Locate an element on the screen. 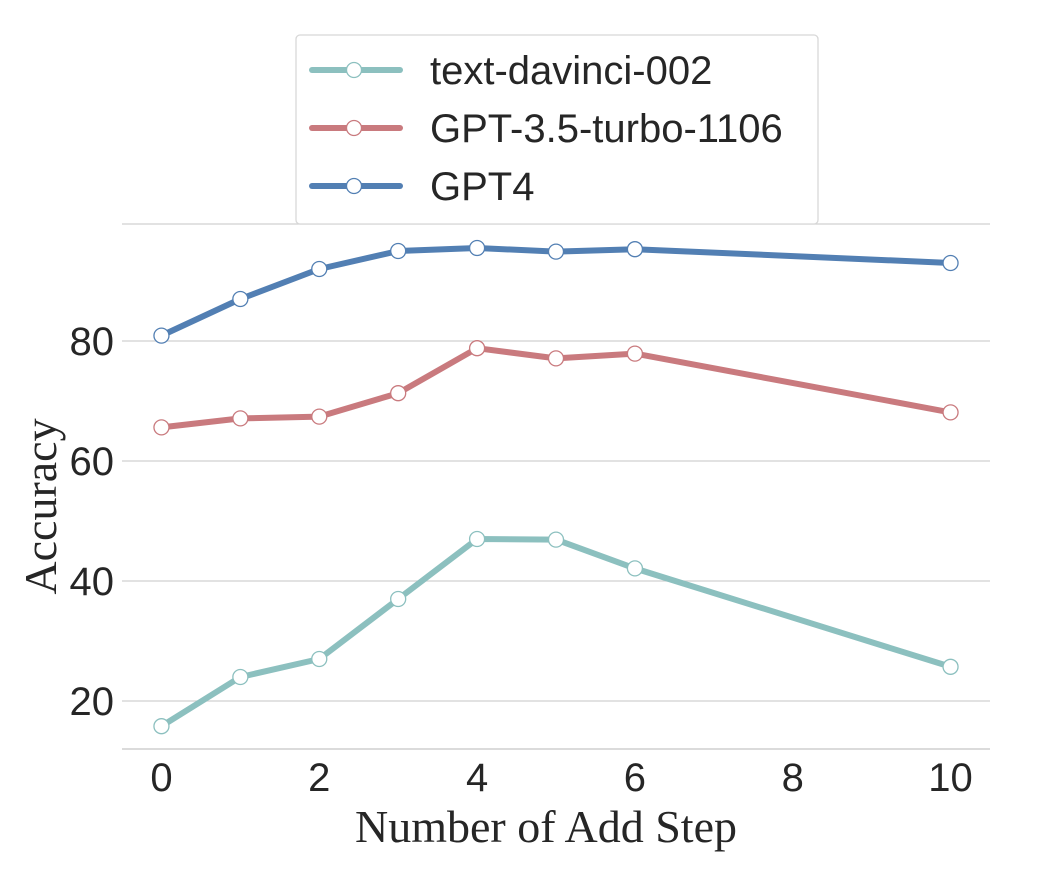 The image size is (1056, 896). y-tick-label: 80 is located at coordinates (92, 342).